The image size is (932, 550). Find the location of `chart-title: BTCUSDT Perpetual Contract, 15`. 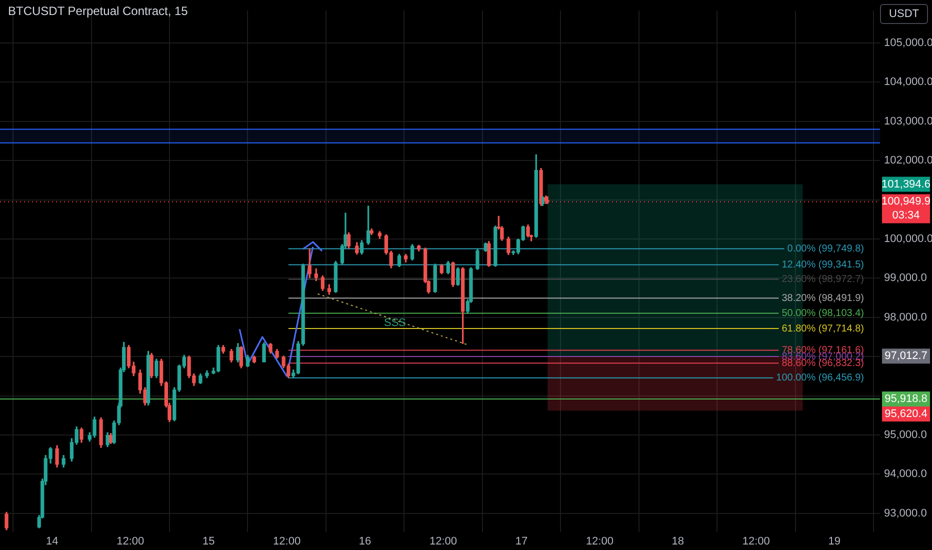

chart-title: BTCUSDT Perpetual Contract, 15 is located at coordinates (98, 11).